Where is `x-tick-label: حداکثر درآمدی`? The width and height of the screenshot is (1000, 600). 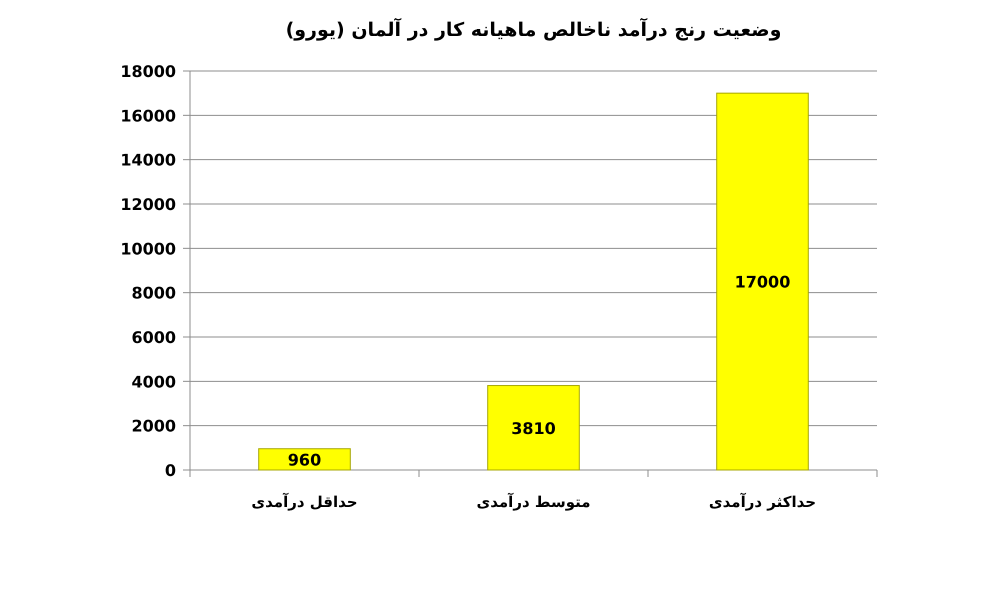
x-tick-label: حداکثر درآمدی is located at coordinates (762, 501).